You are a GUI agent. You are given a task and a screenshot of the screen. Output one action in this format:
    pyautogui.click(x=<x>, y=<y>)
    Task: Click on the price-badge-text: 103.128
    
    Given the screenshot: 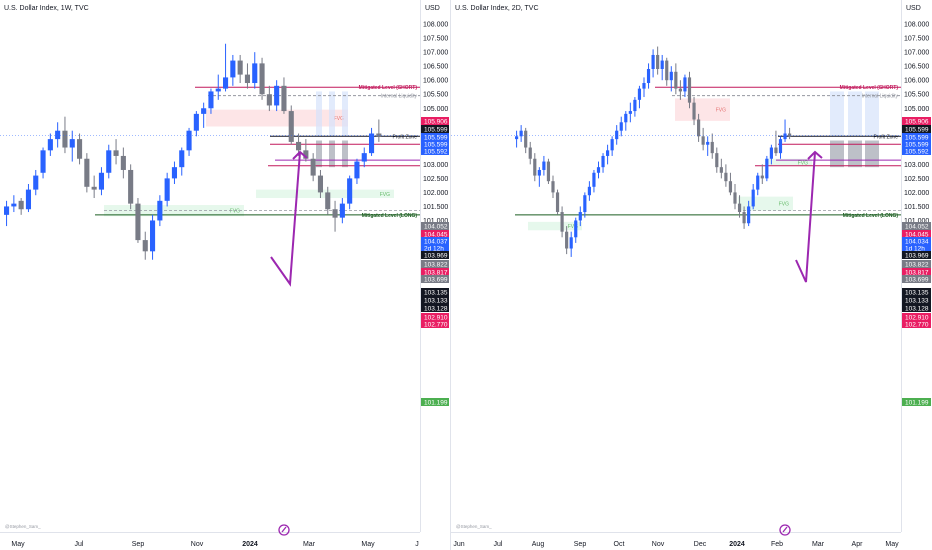 What is the action you would take?
    pyautogui.click(x=917, y=308)
    